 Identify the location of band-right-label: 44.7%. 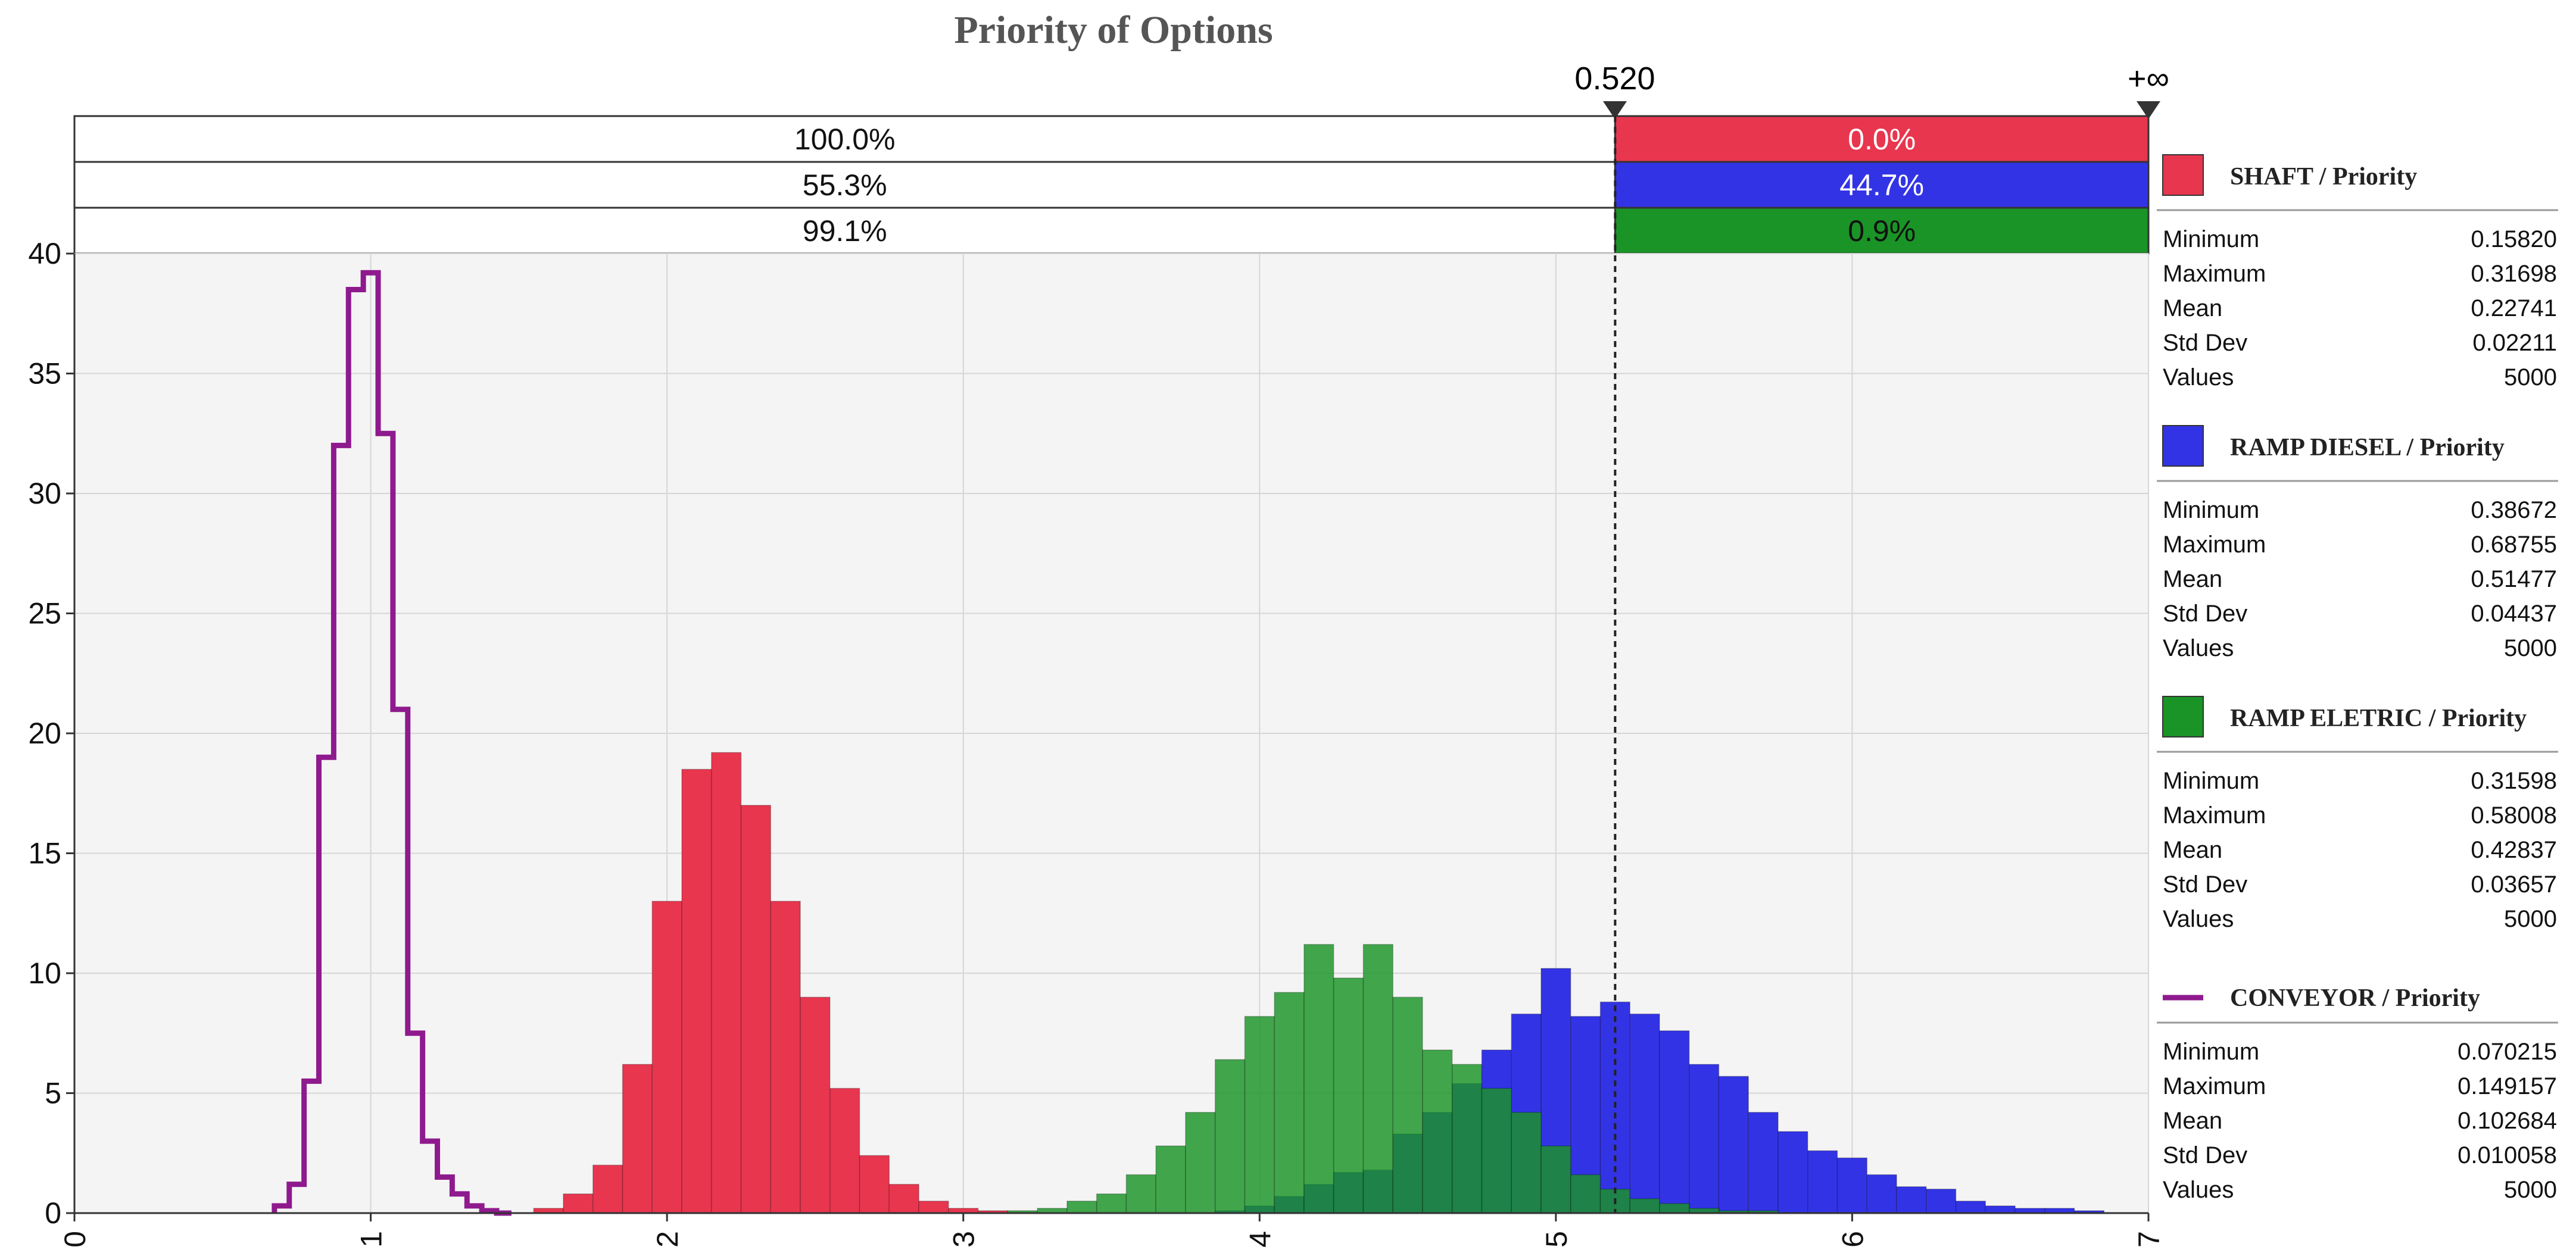
(1881, 185).